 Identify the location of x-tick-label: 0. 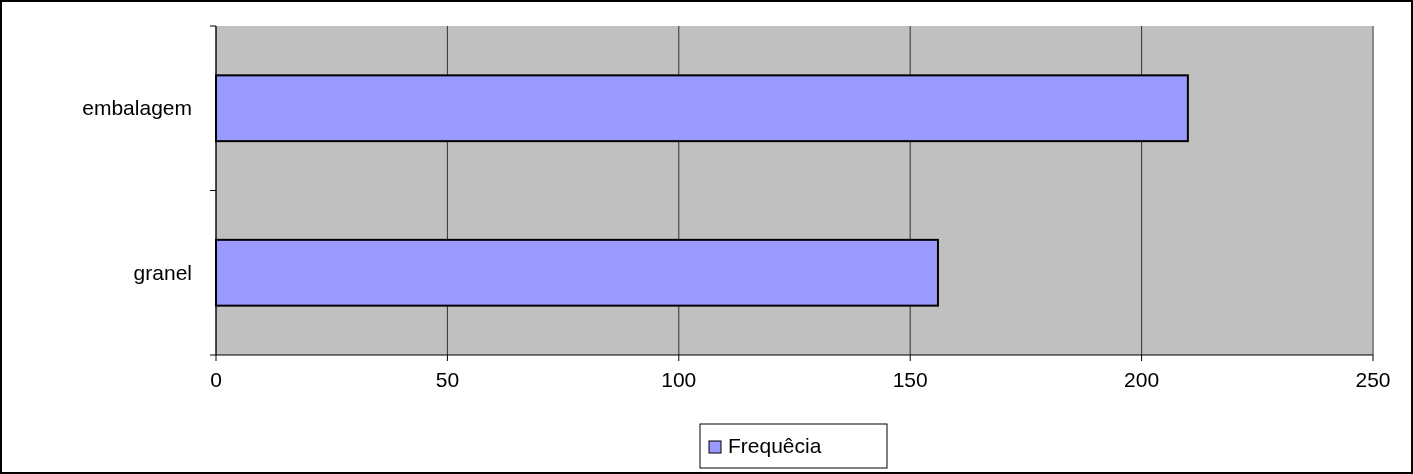
(216, 379).